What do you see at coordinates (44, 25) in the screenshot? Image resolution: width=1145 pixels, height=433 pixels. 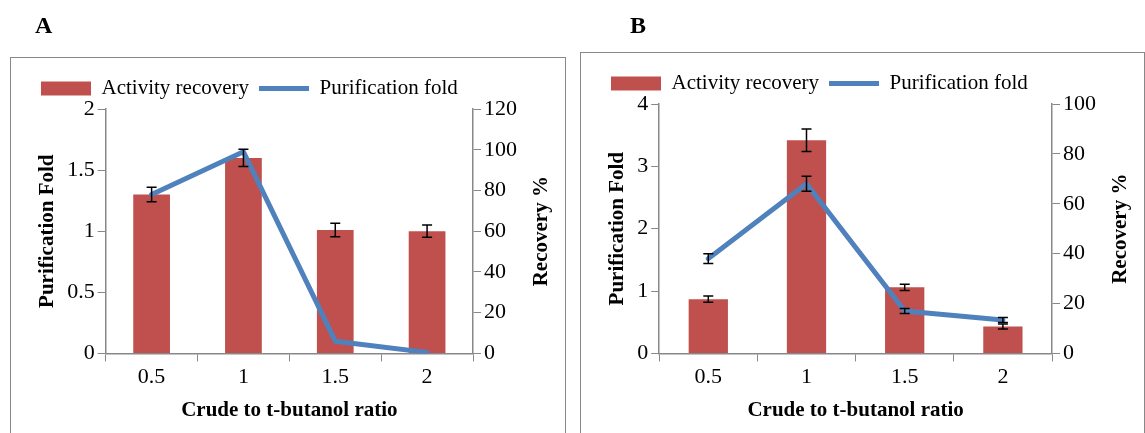 I see `chart-title: A` at bounding box center [44, 25].